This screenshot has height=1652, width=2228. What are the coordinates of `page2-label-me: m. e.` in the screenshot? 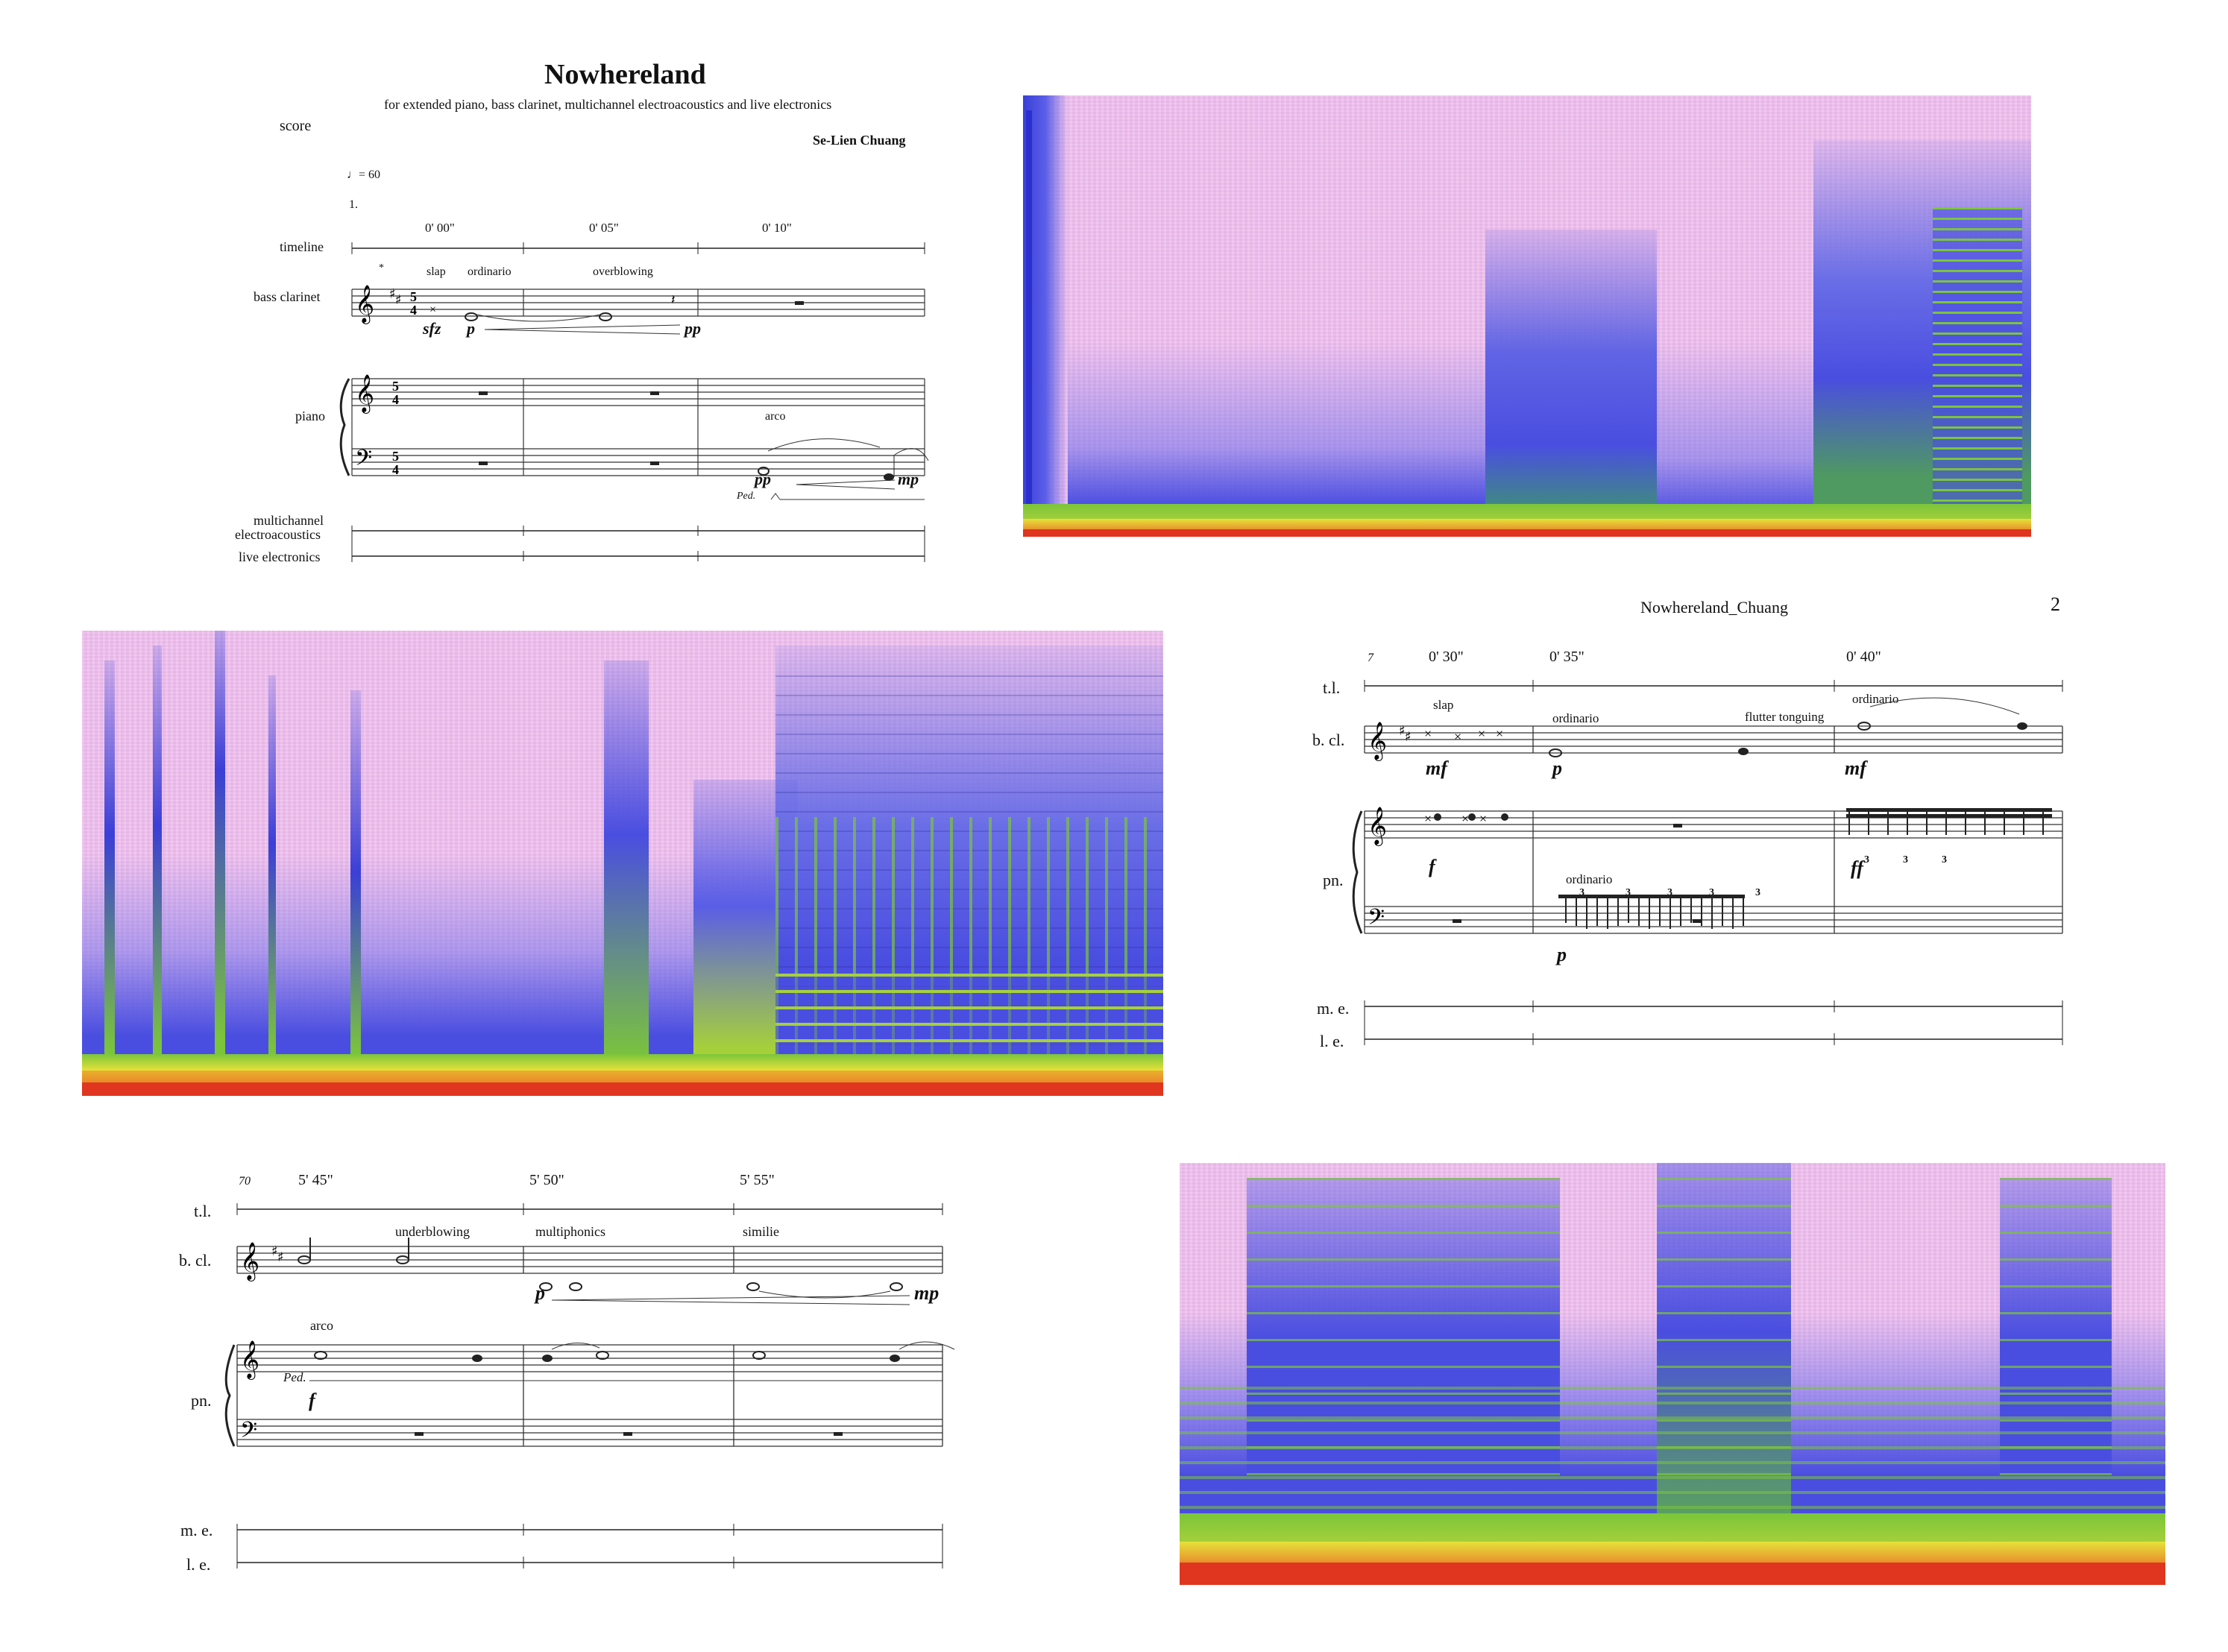 It's located at (1333, 1008).